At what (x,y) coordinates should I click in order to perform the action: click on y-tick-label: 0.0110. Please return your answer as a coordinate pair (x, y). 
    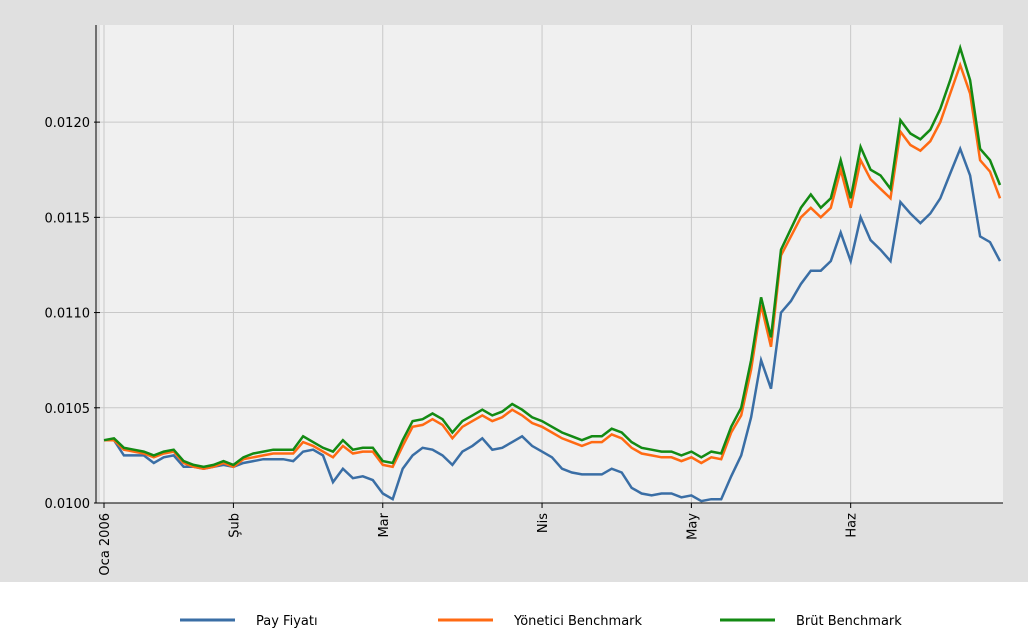
    Looking at the image, I should click on (68, 314).